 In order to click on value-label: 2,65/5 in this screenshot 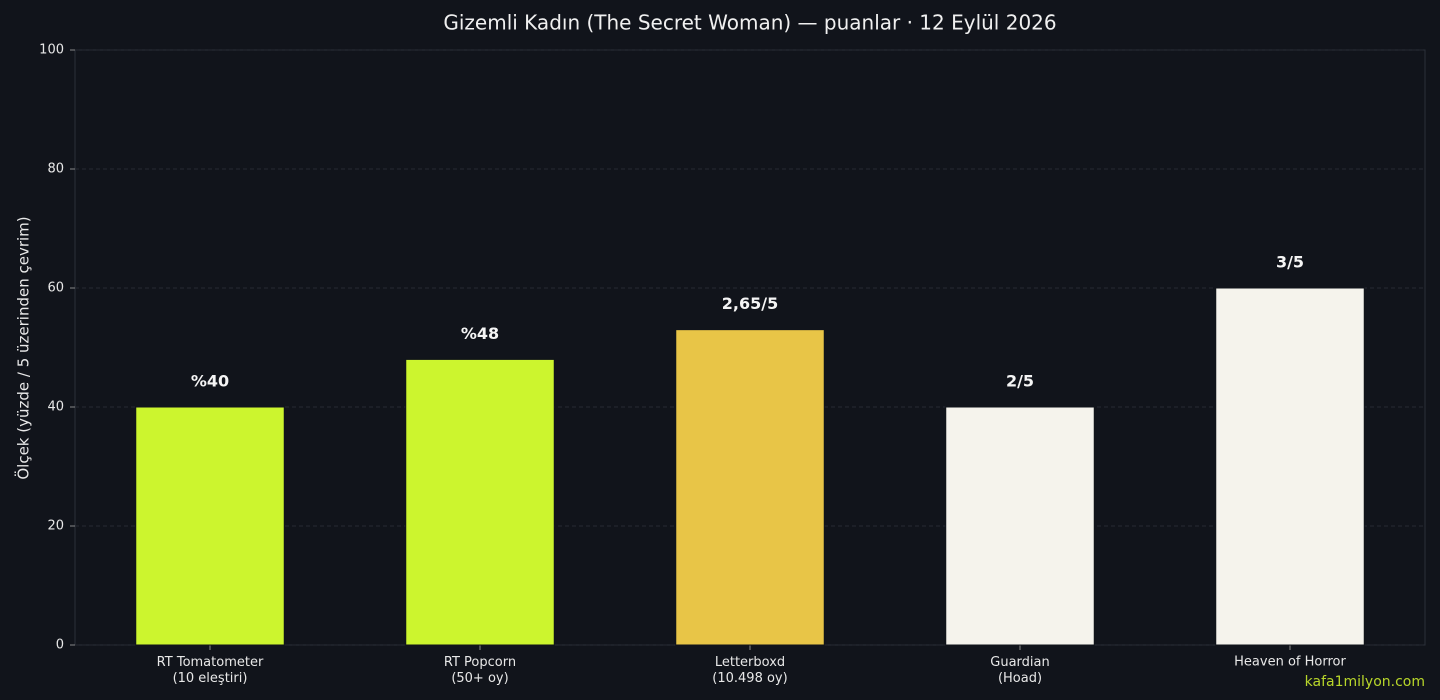, I will do `click(750, 303)`.